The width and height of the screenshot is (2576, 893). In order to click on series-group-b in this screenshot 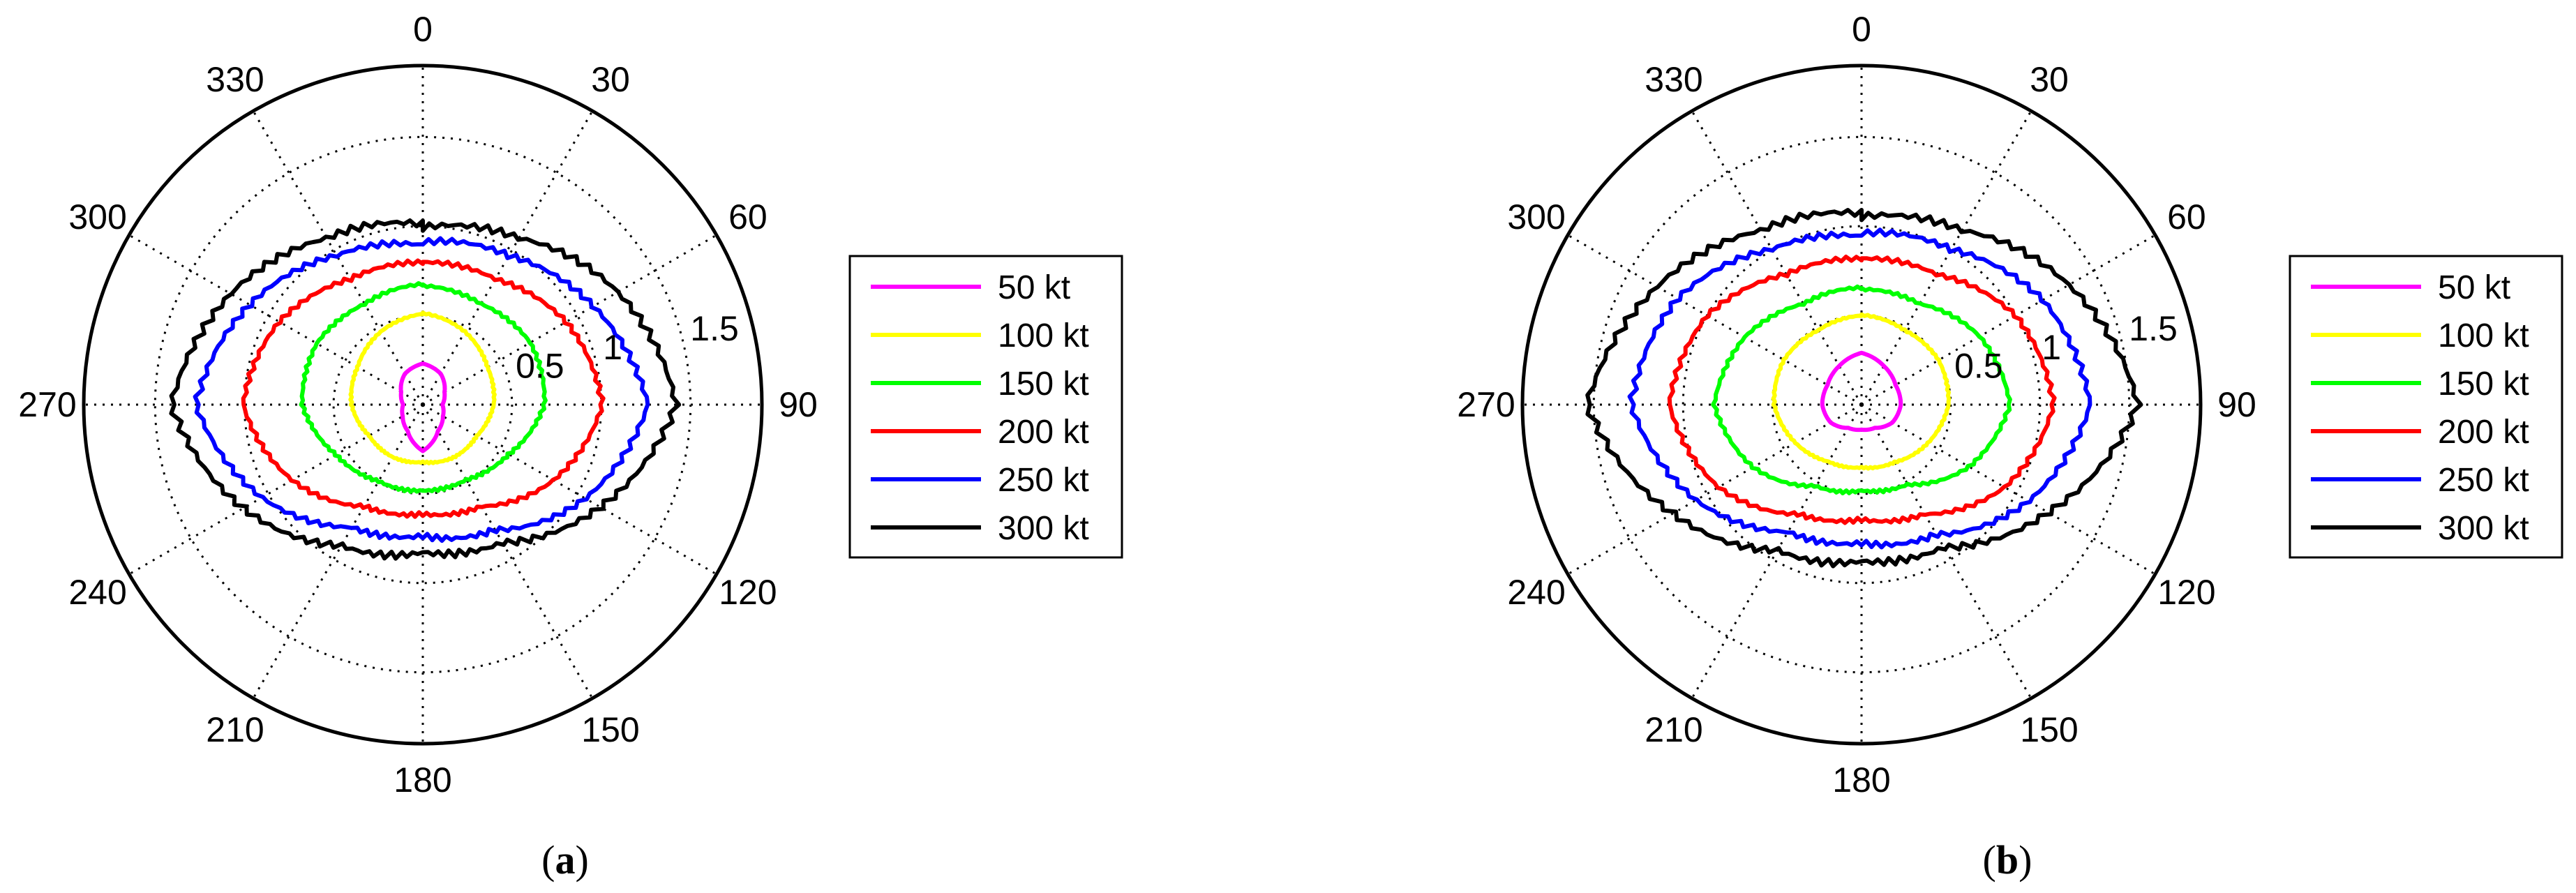, I will do `click(1864, 388)`.